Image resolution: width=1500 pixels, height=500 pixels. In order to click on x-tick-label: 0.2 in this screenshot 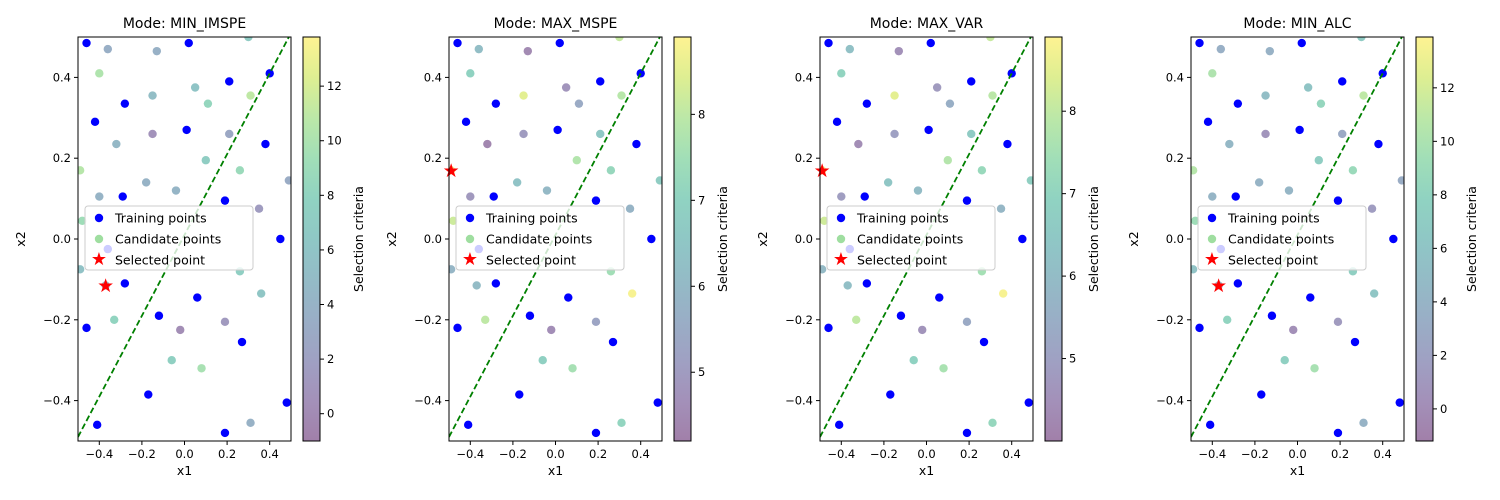, I will do `click(1340, 454)`.